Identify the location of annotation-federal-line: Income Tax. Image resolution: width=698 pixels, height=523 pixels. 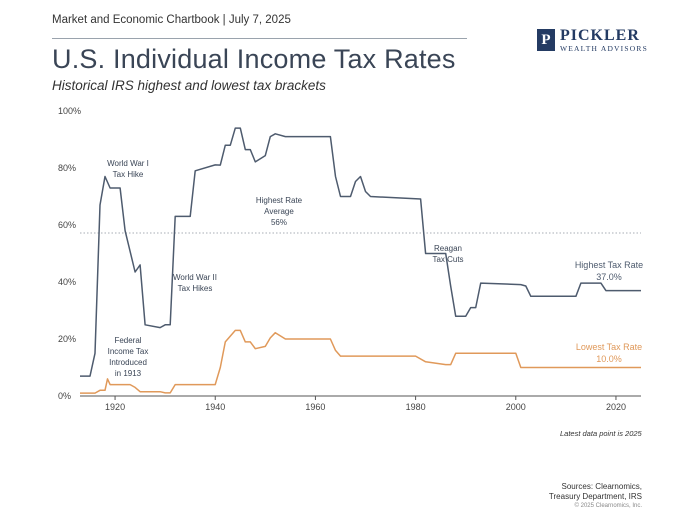
(128, 351).